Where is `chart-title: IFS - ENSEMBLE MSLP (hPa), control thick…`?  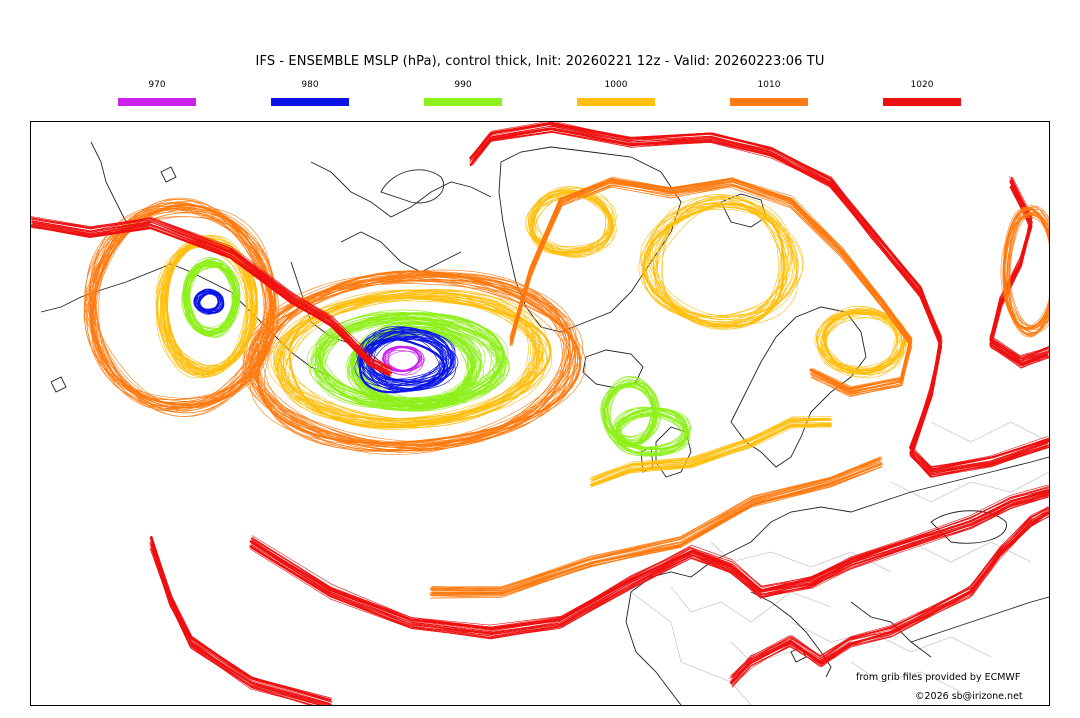
chart-title: IFS - ENSEMBLE MSLP (hPa), control thick… is located at coordinates (540, 61).